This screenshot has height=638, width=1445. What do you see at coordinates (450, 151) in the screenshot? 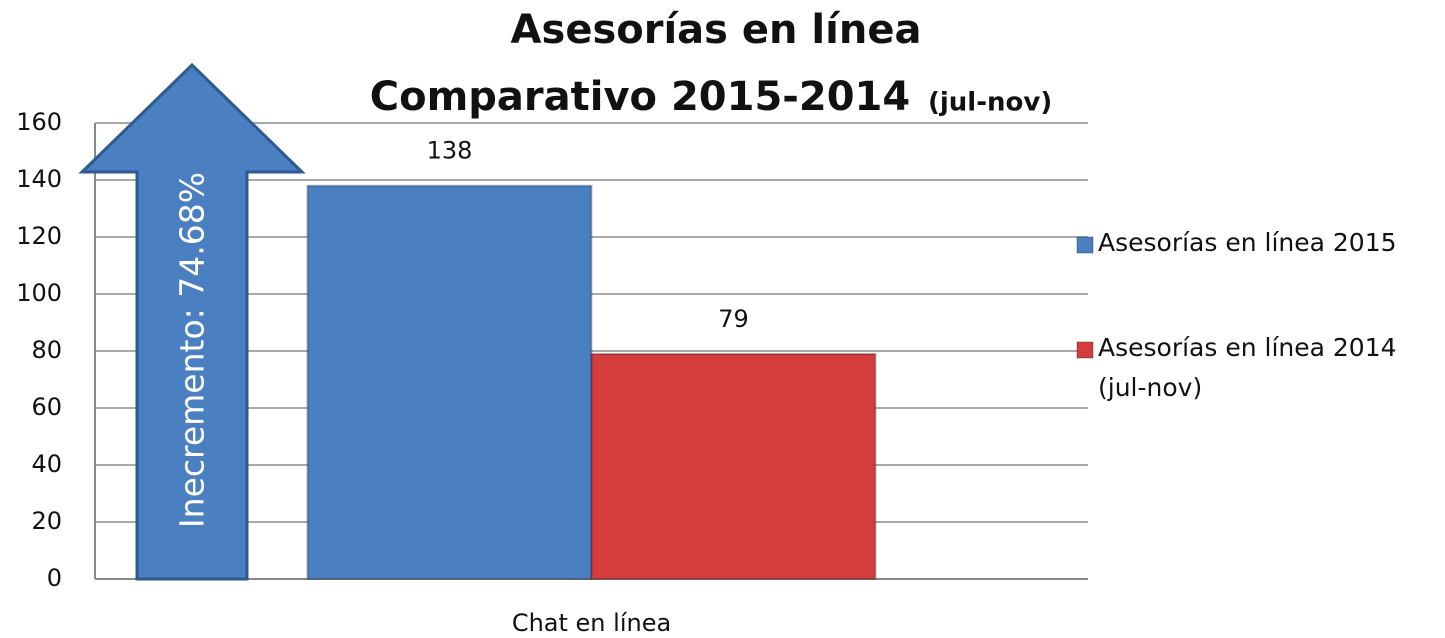
I see `value-label: 138` at bounding box center [450, 151].